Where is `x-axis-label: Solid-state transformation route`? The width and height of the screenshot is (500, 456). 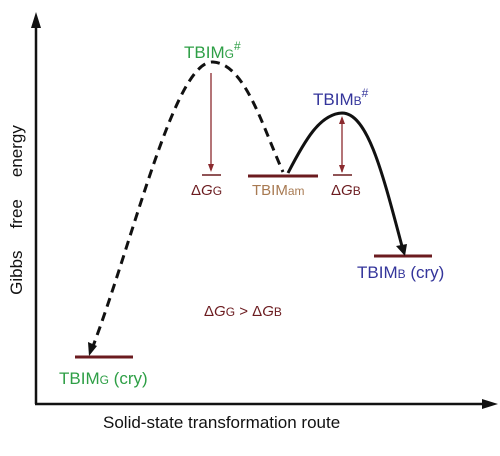
x-axis-label: Solid-state transformation route is located at coordinates (222, 422).